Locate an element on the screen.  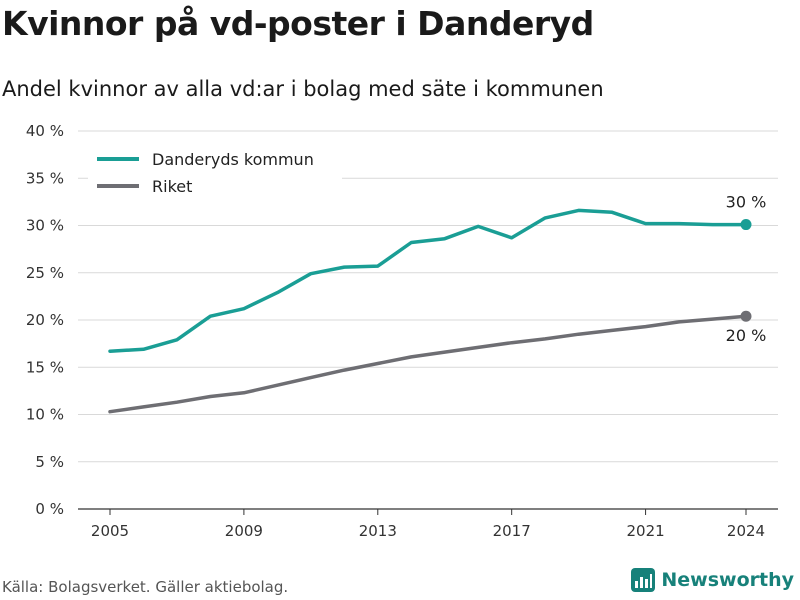
y-tick-label: 0 % is located at coordinates (49, 509).